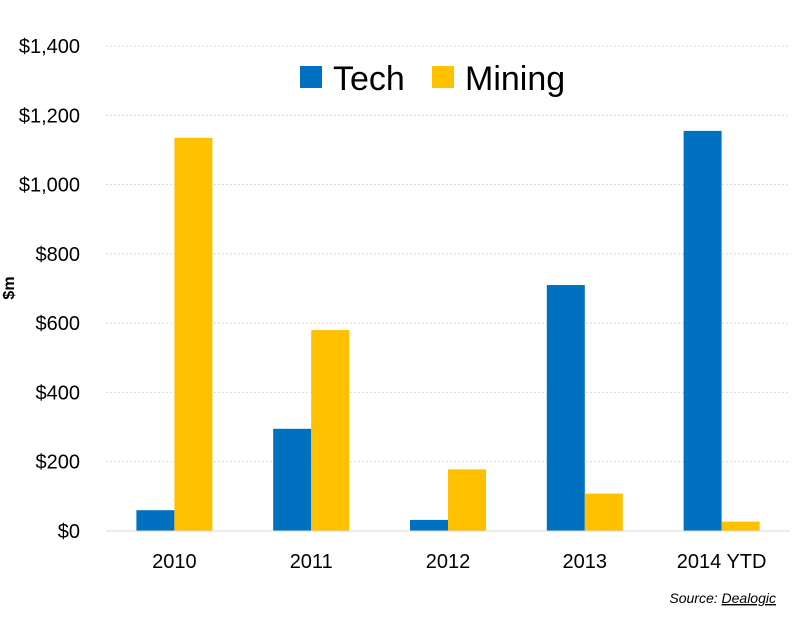 The height and width of the screenshot is (618, 800). What do you see at coordinates (69, 532) in the screenshot?
I see `y-tick-label: $0` at bounding box center [69, 532].